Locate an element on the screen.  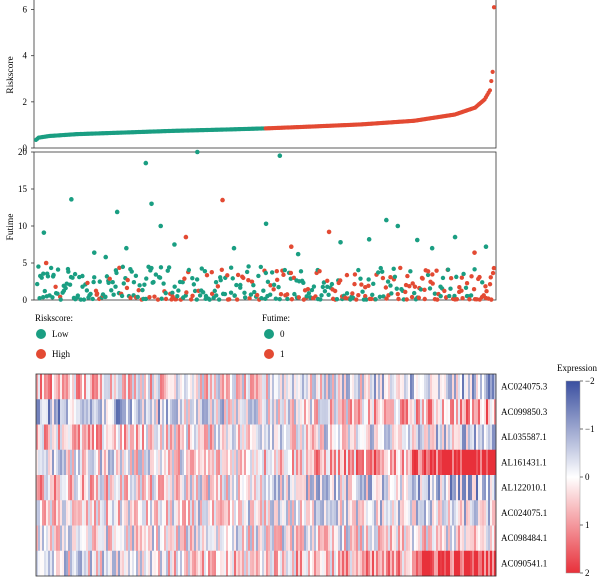
colorbar-tick-label: 1 is located at coordinates (587, 525).